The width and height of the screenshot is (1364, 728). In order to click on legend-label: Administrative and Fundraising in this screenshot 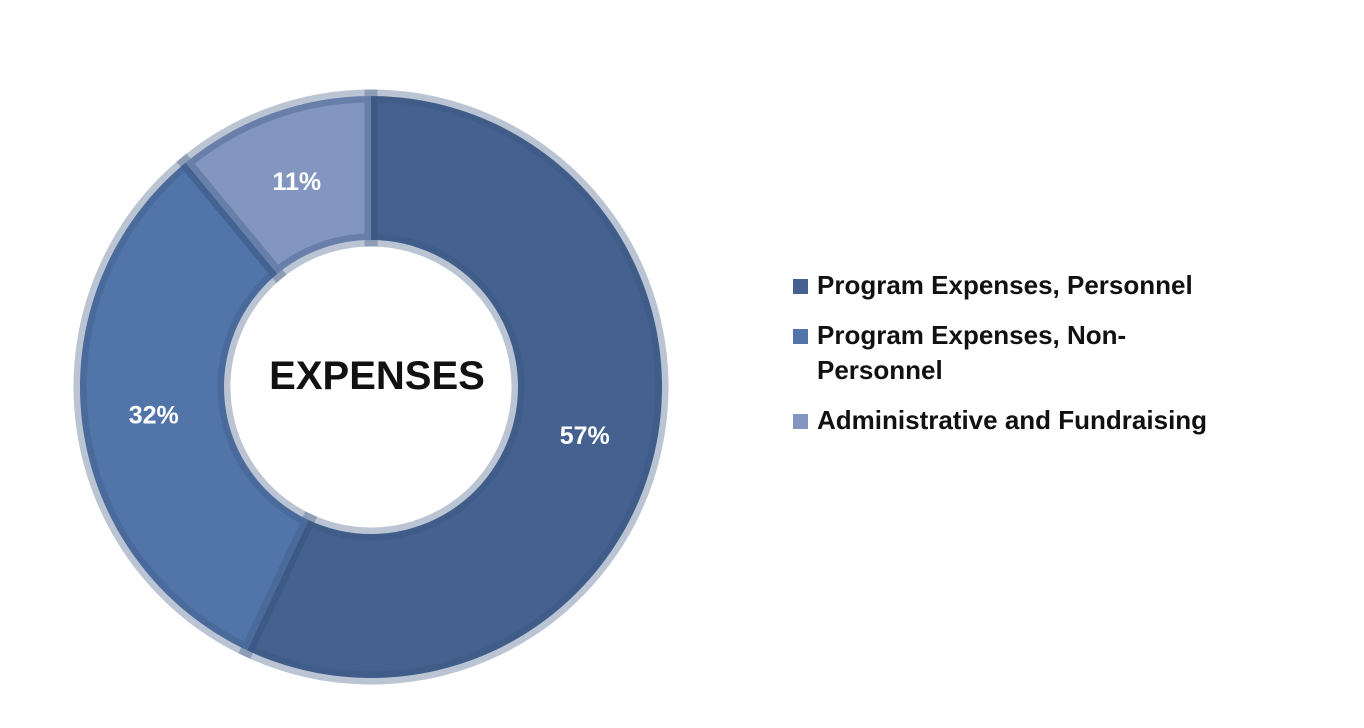, I will do `click(1012, 420)`.